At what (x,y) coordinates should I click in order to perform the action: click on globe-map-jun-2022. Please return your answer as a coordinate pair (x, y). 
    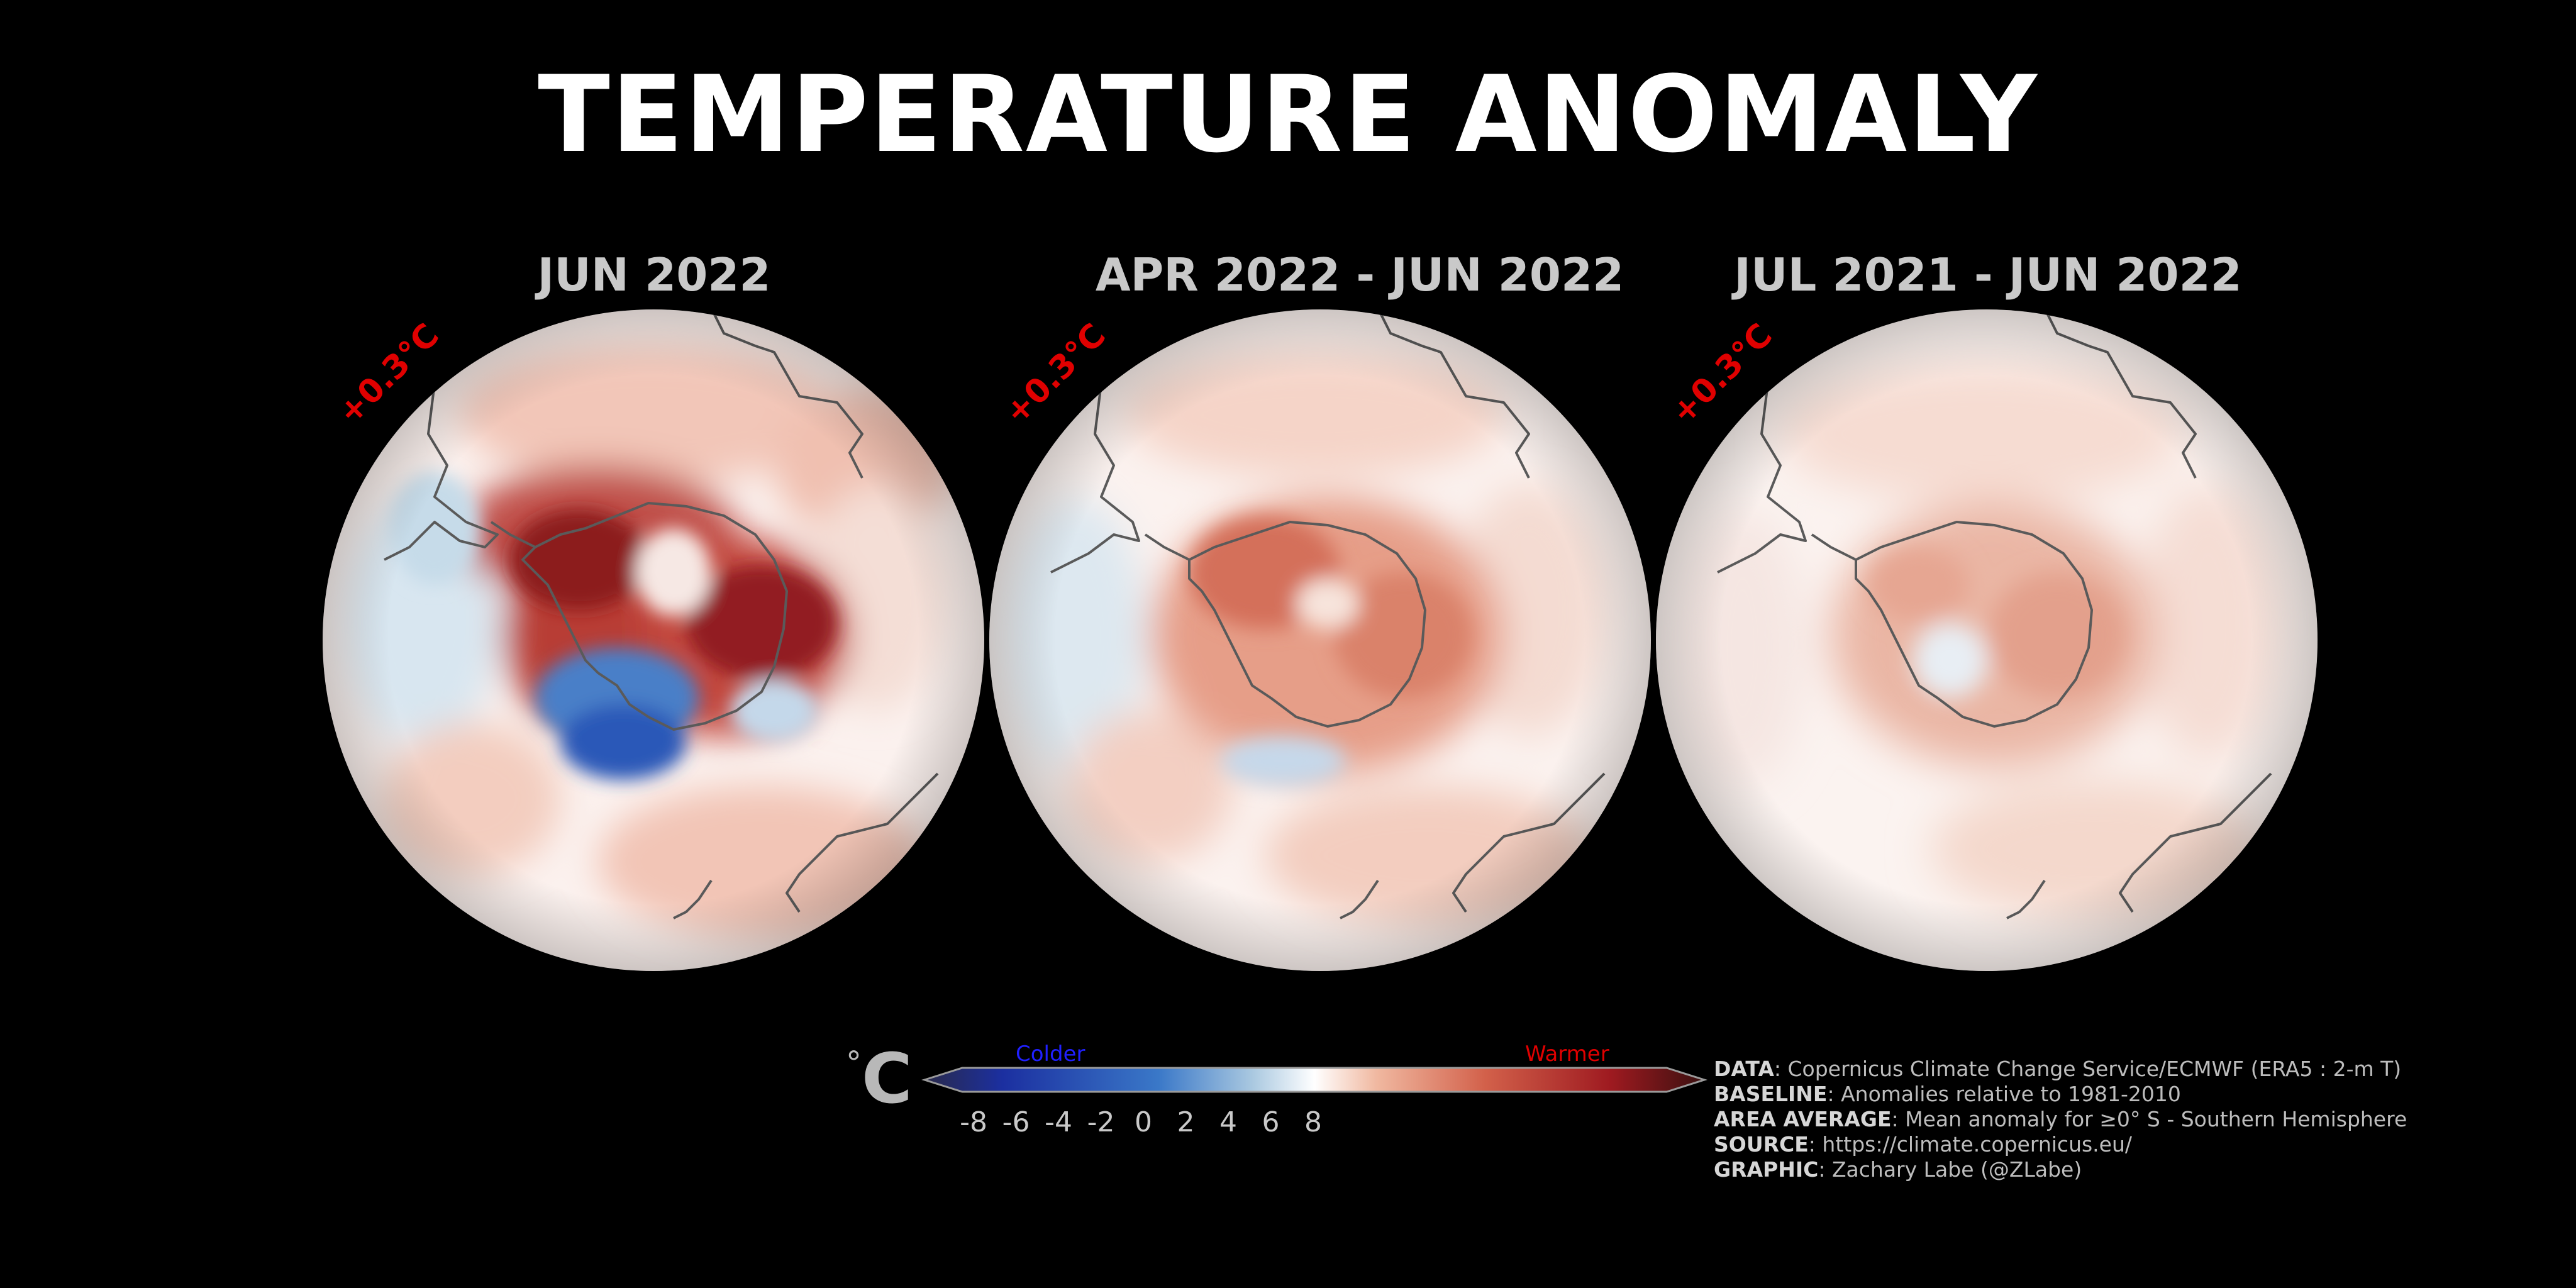
    Looking at the image, I should click on (653, 640).